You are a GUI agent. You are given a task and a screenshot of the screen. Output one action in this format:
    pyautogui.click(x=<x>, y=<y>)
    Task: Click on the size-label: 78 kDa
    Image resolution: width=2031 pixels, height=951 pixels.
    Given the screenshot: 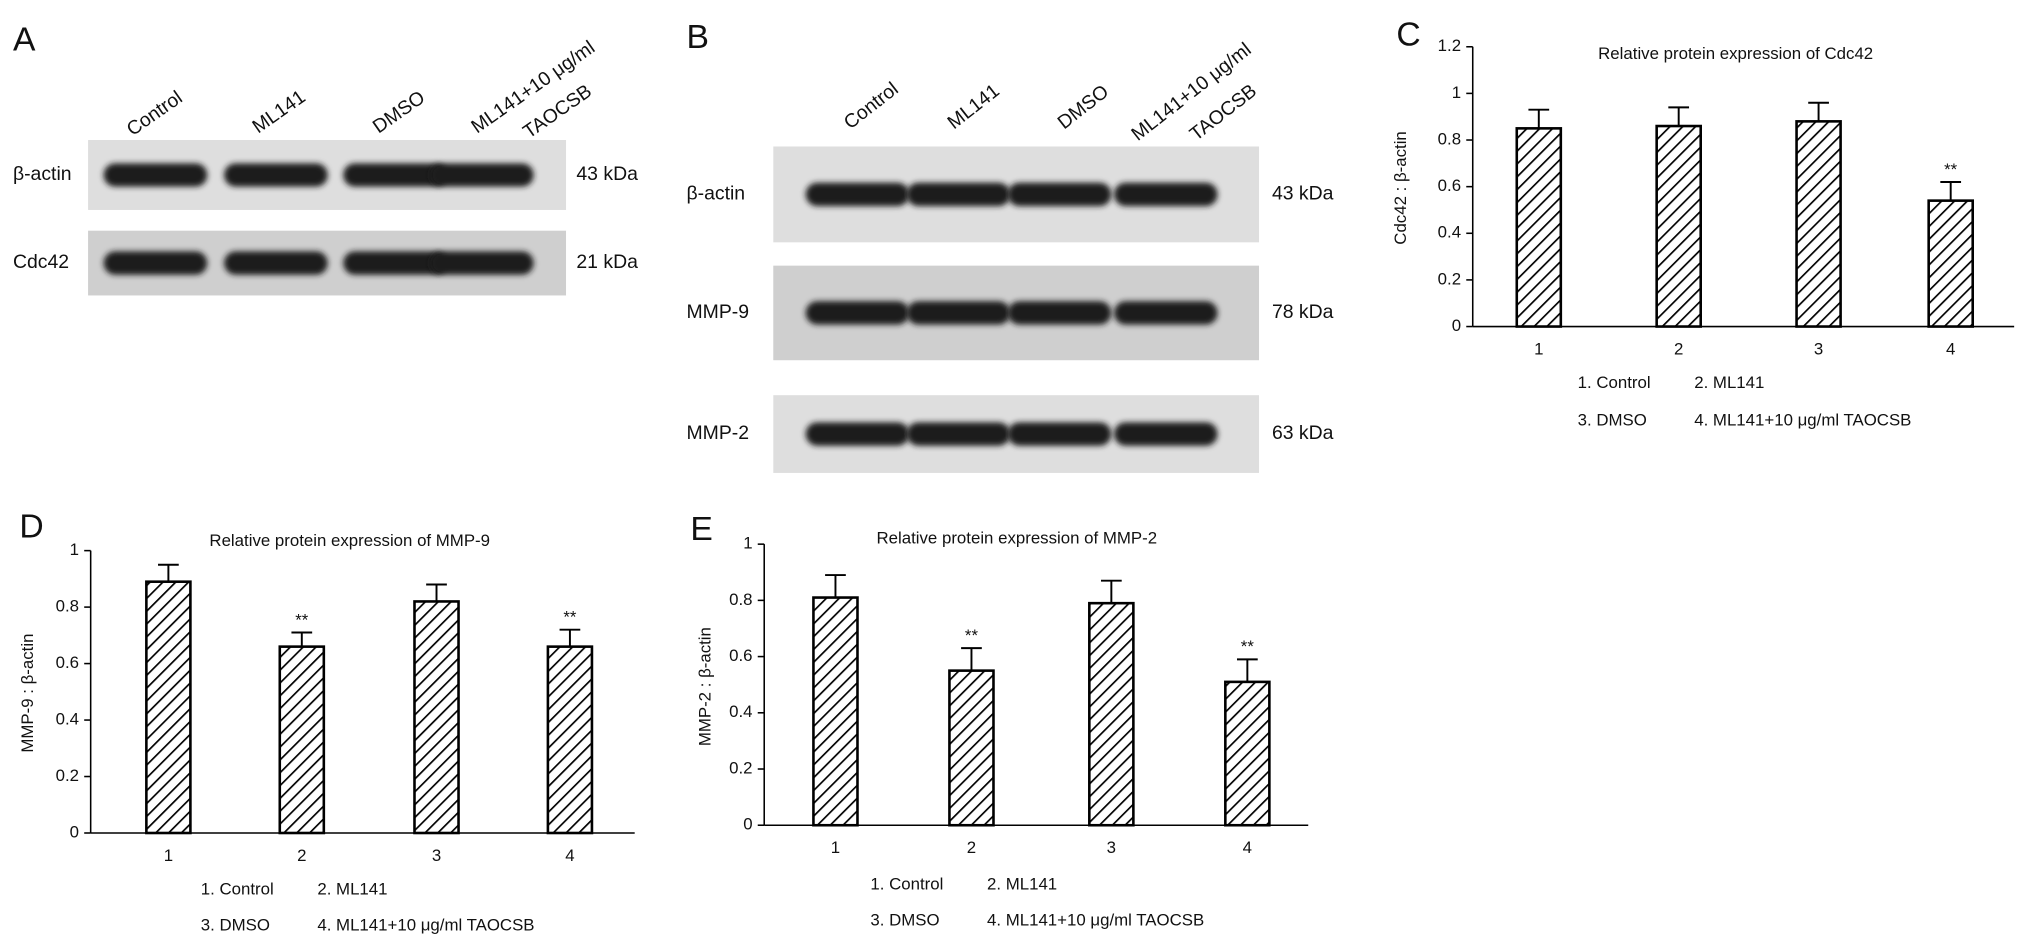 What is the action you would take?
    pyautogui.click(x=1303, y=312)
    